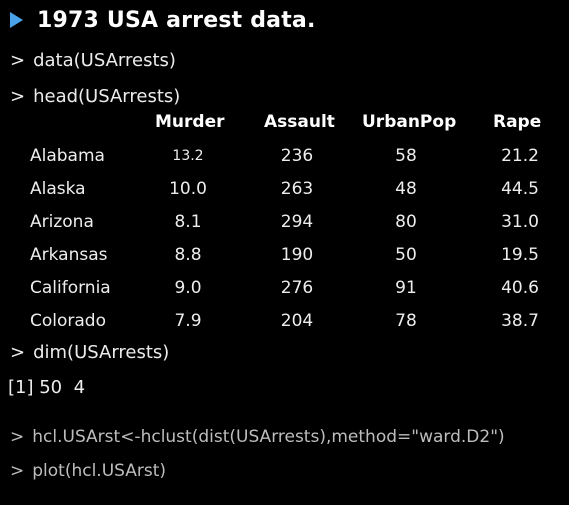 This screenshot has width=569, height=505. Describe the element at coordinates (406, 189) in the screenshot. I see `urbanpop-value: 48` at that location.